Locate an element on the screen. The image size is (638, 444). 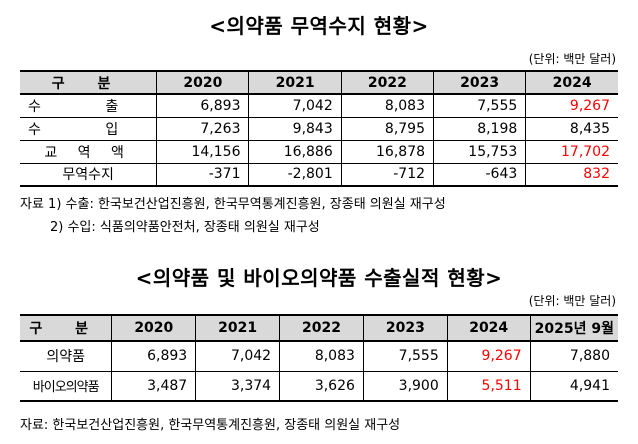
table1-header-2023: 2023 is located at coordinates (480, 82).